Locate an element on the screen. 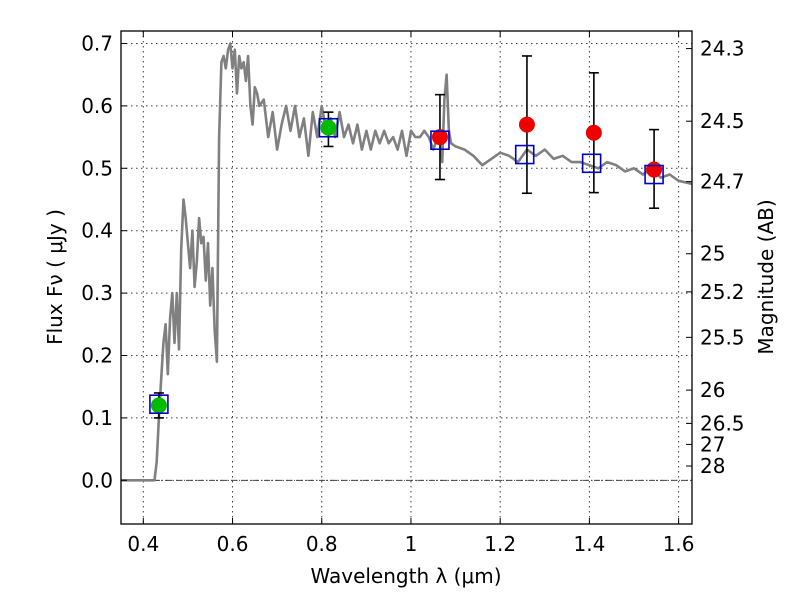  x-tick-label: 1.6 is located at coordinates (679, 544).